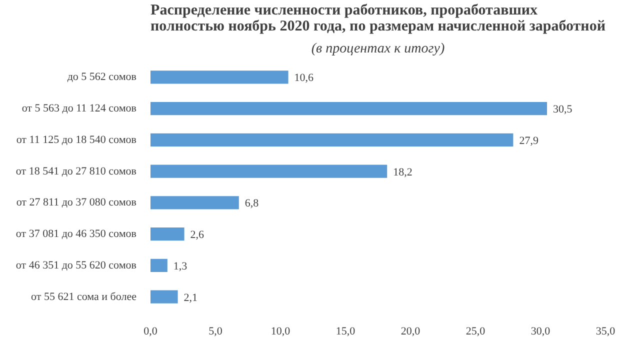  Describe the element at coordinates (346, 332) in the screenshot. I see `x-tick-label: 15,0` at that location.